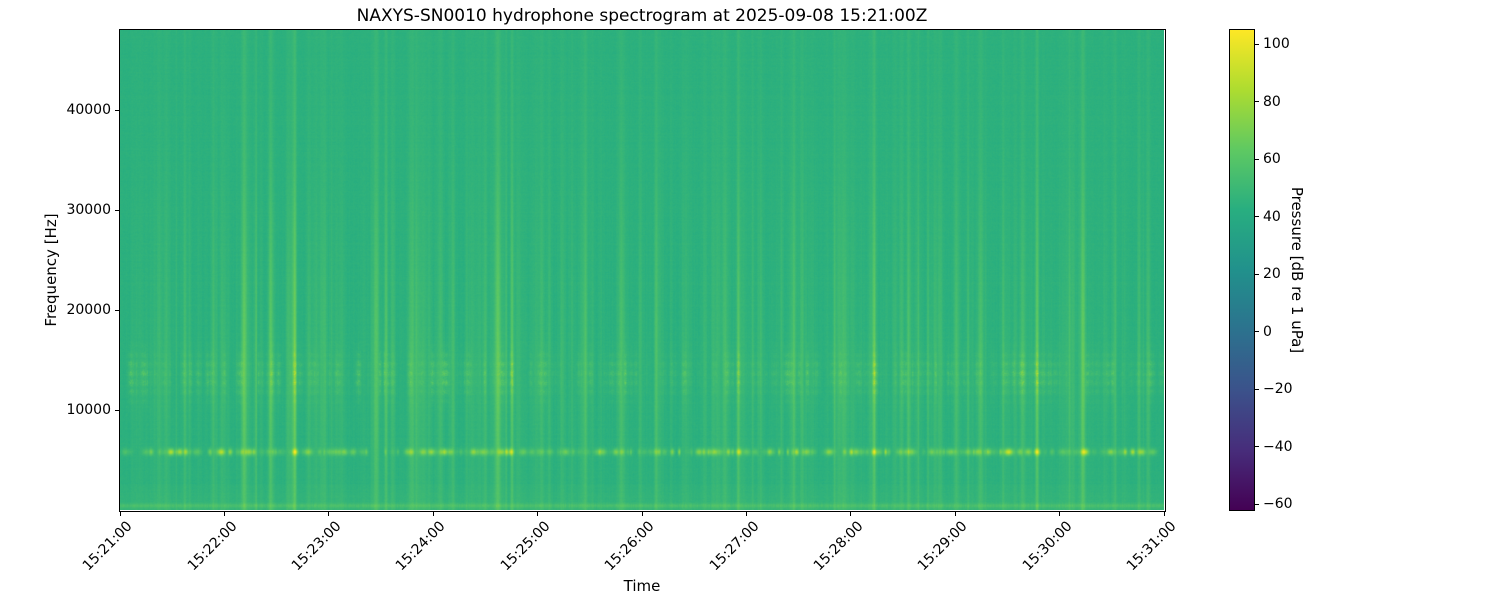  What do you see at coordinates (421, 546) in the screenshot?
I see `x-tick-label: 15:24:00` at bounding box center [421, 546].